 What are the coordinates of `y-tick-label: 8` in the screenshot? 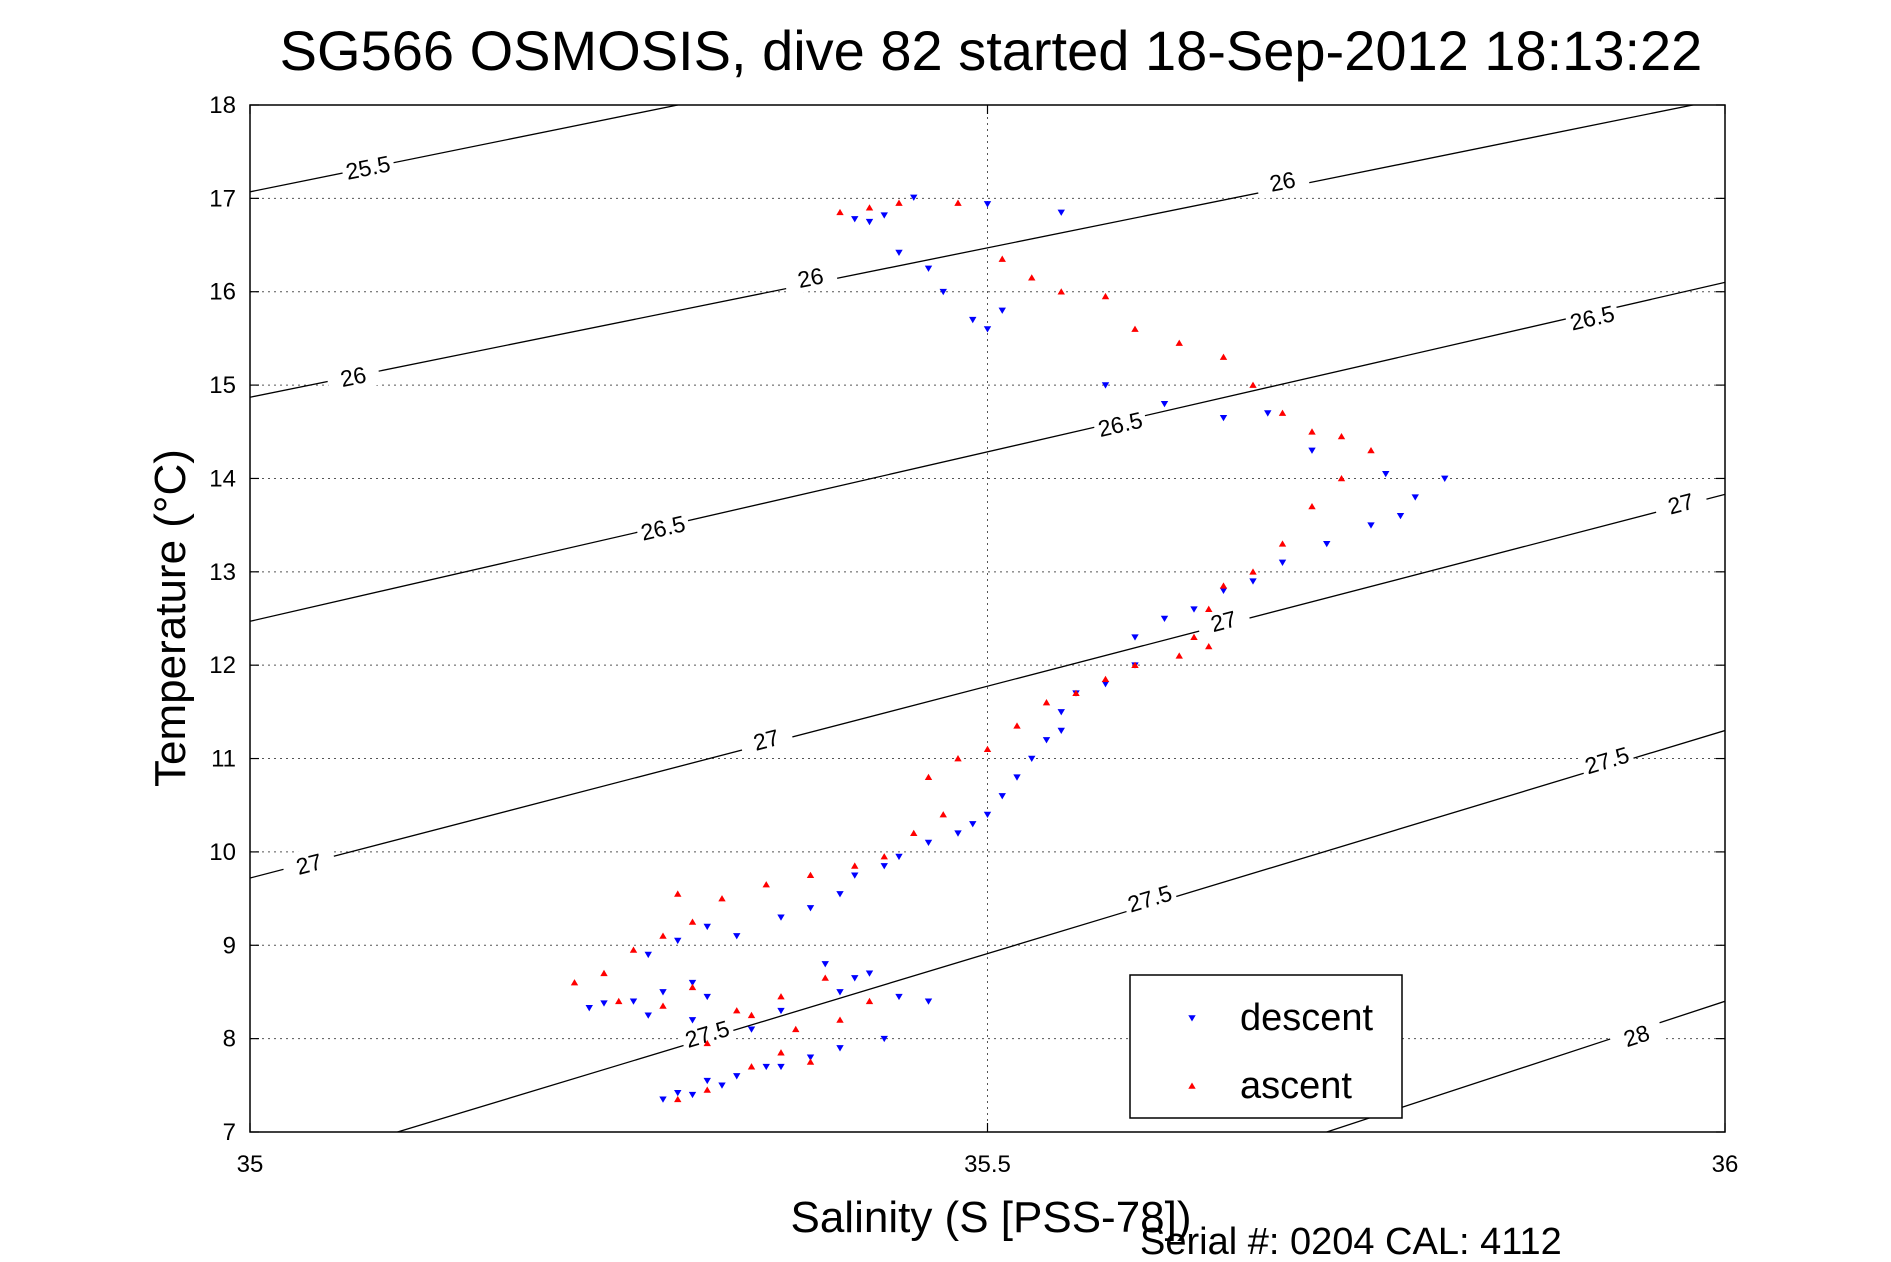 It's located at (229, 1039).